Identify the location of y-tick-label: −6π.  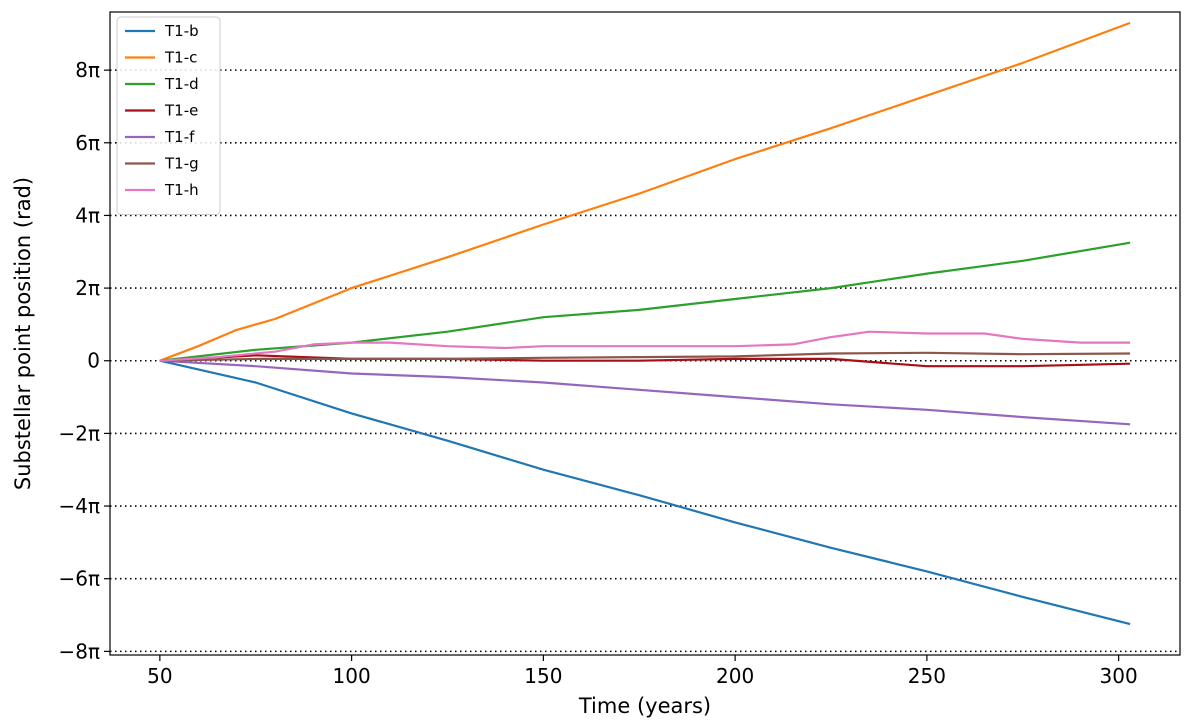
(79, 579).